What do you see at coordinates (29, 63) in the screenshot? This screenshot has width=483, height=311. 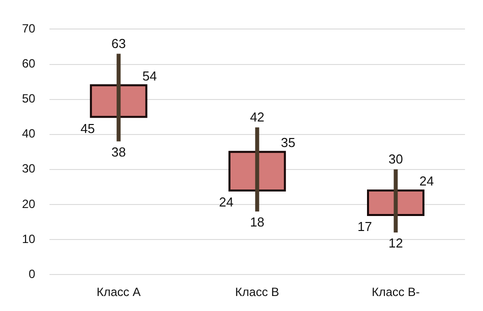 I see `y-tick-label: 60` at bounding box center [29, 63].